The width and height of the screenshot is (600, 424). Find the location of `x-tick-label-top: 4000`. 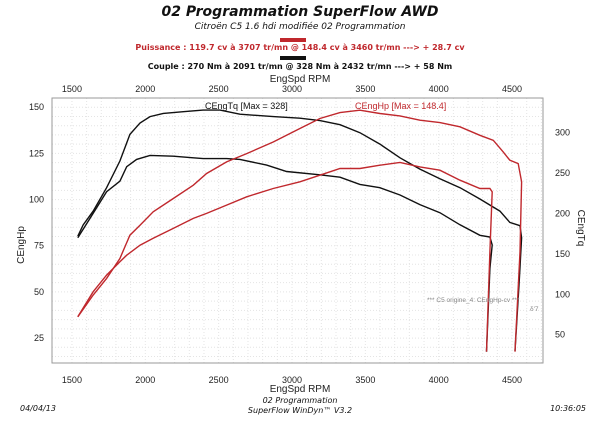

x-tick-label-top: 4000 is located at coordinates (439, 89).